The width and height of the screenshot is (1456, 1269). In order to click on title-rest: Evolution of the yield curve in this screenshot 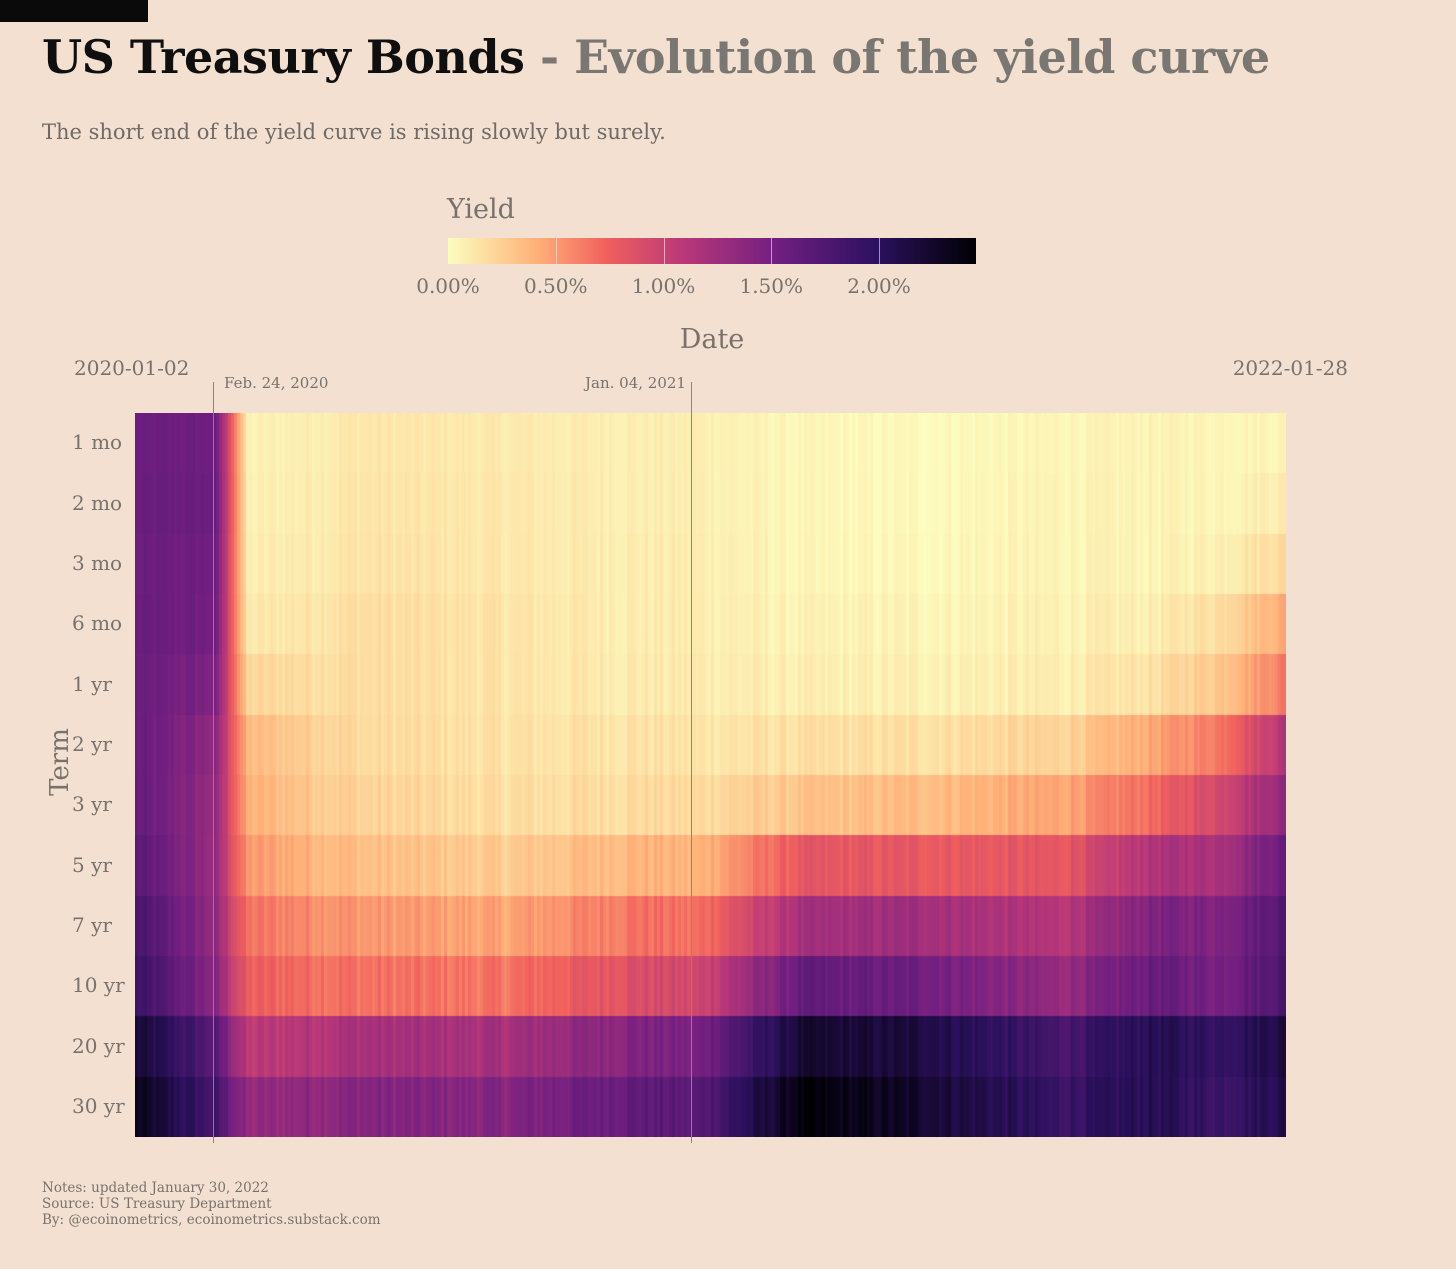, I will do `click(922, 57)`.